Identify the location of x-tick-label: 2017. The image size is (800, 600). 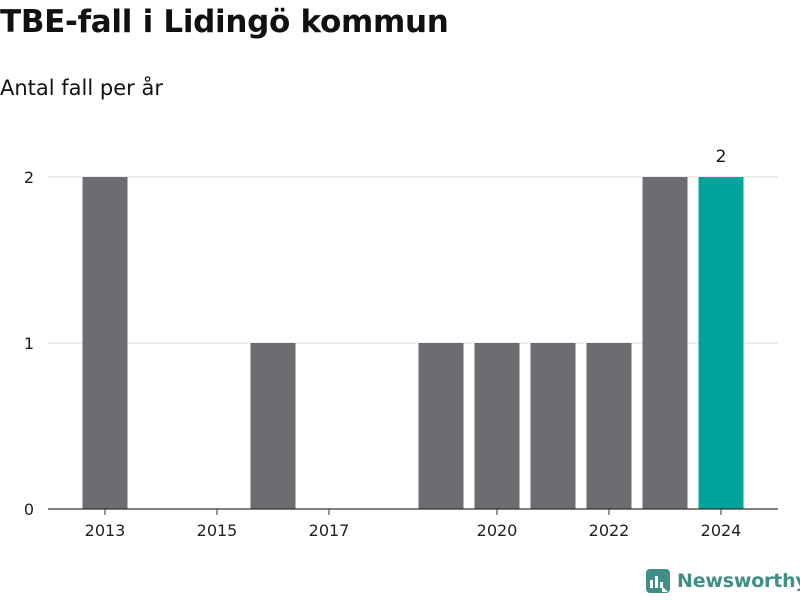
(329, 530).